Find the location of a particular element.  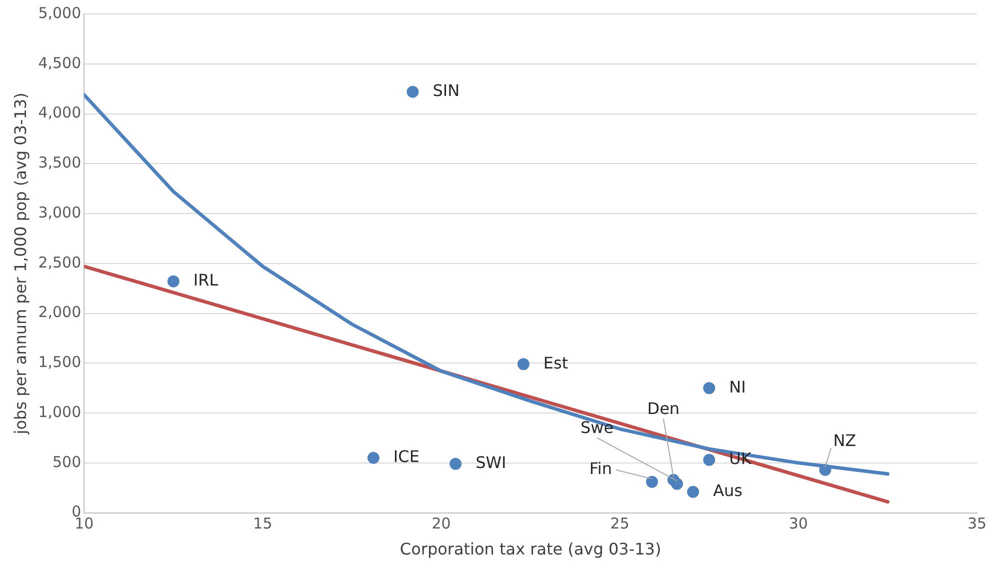

x-axis-title: Corporation tax rate (avg 03-13) is located at coordinates (531, 549).